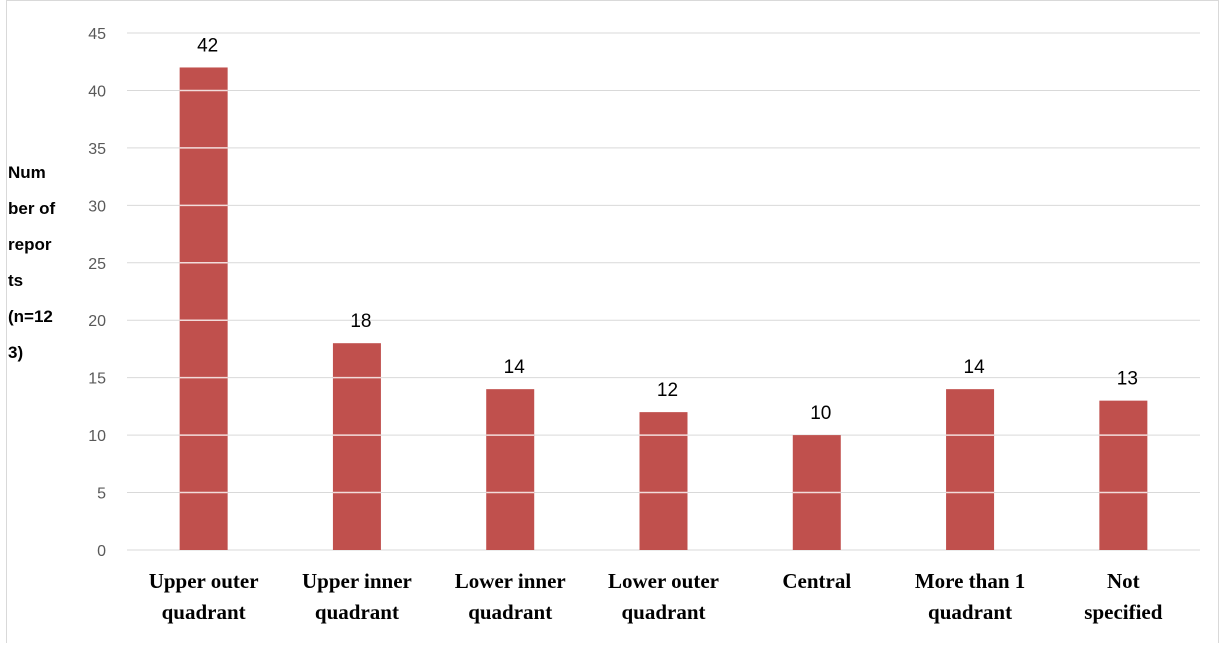 This screenshot has width=1221, height=645. What do you see at coordinates (207, 45) in the screenshot?
I see `data-label: 42` at bounding box center [207, 45].